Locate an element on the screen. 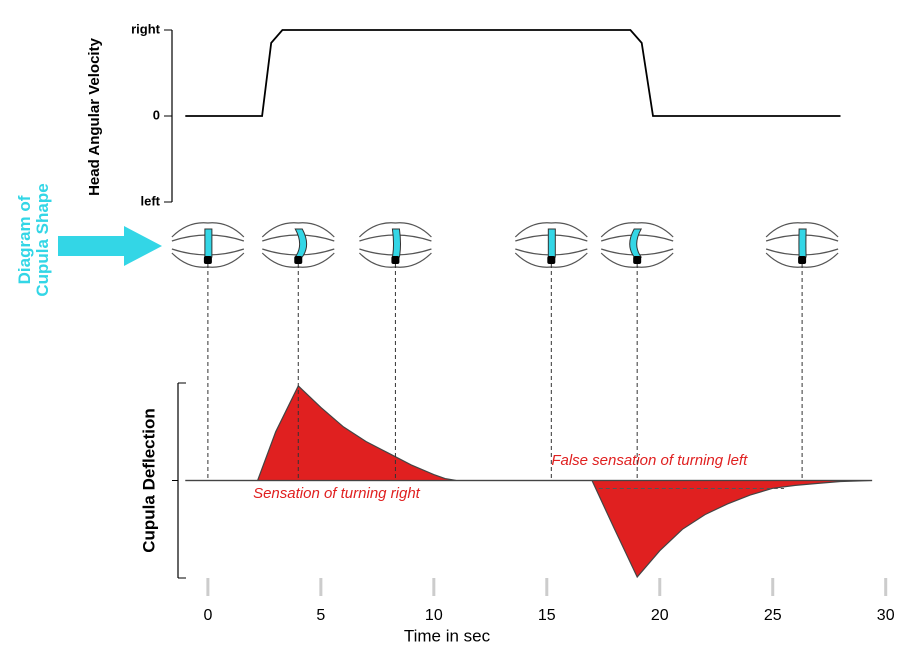 This screenshot has width=901, height=650. diagram-label: Diagram ofCupula Shape is located at coordinates (33, 239).